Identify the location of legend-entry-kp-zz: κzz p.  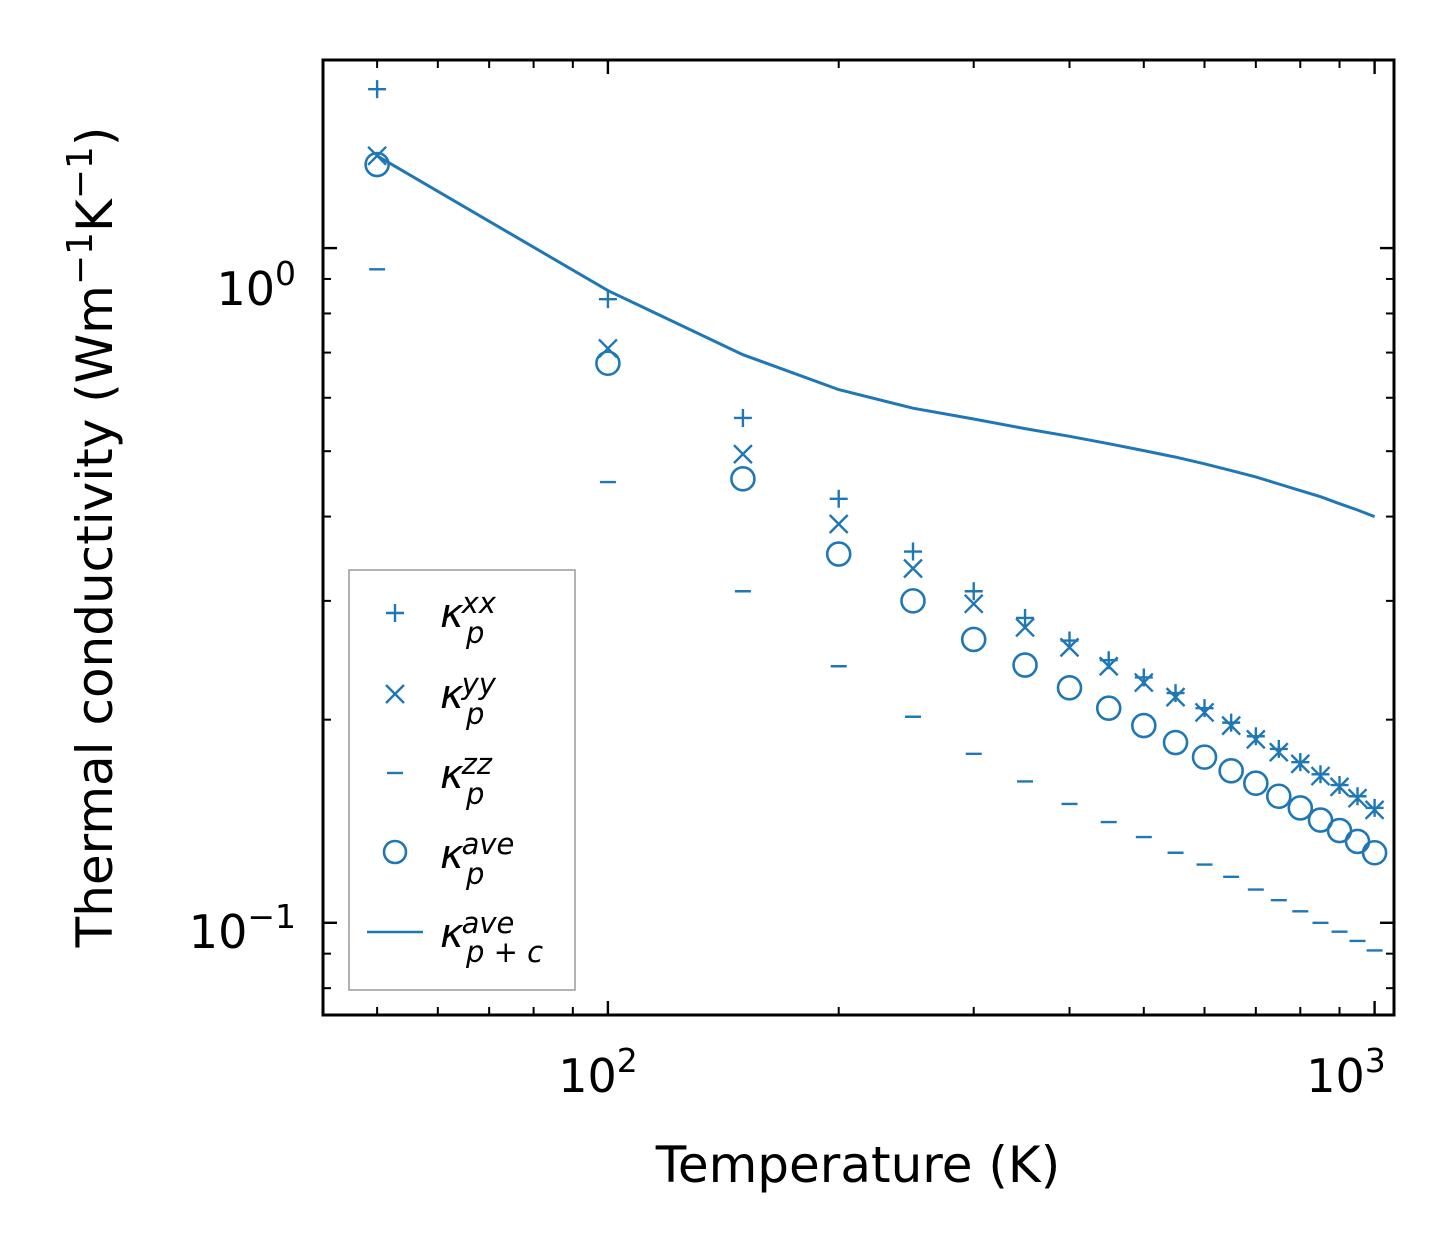
(440, 779).